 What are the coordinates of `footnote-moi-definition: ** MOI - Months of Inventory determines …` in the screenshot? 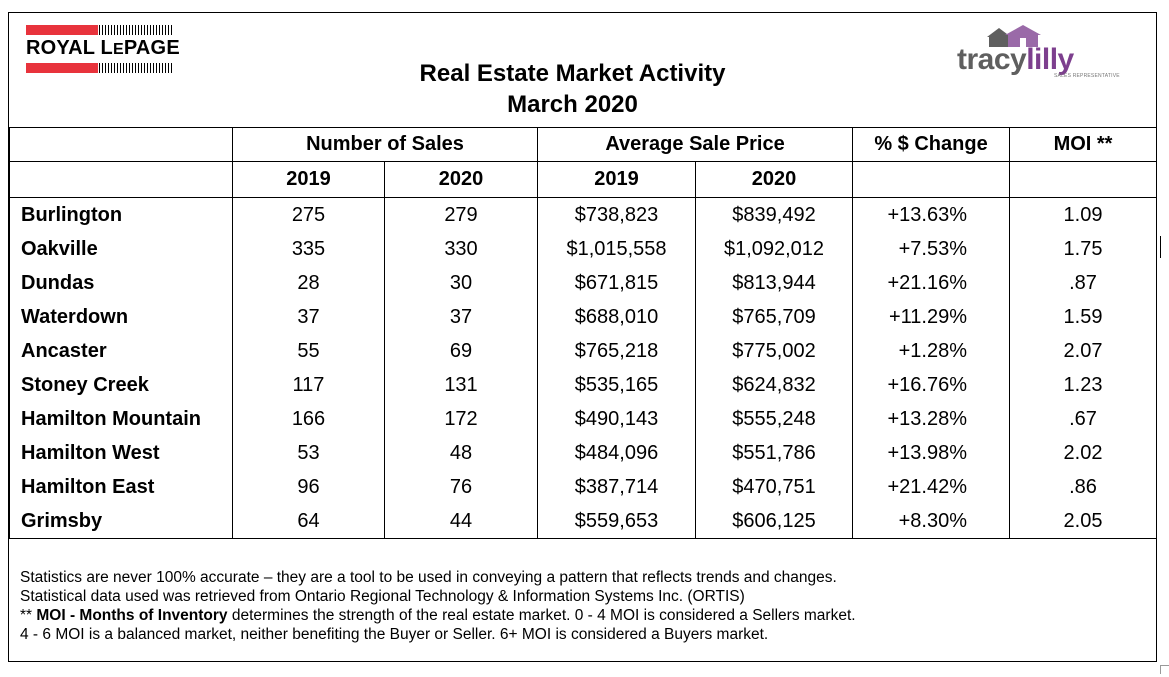 It's located at (438, 615).